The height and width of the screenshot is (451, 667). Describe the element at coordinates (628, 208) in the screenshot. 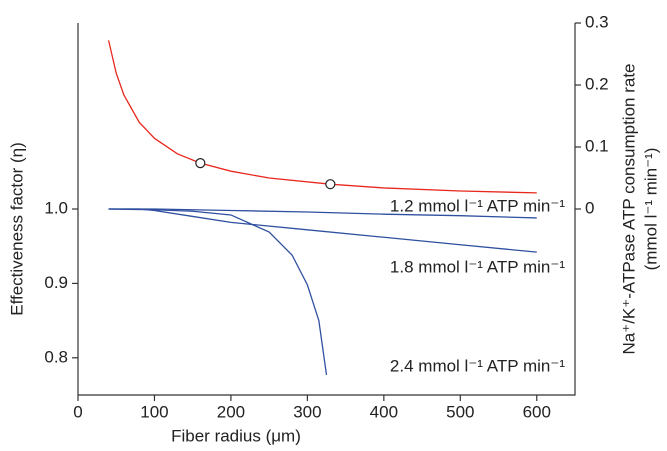

I see `y2-axis-label: Na⁺/K⁺-ATPase ATP consumption rate` at that location.